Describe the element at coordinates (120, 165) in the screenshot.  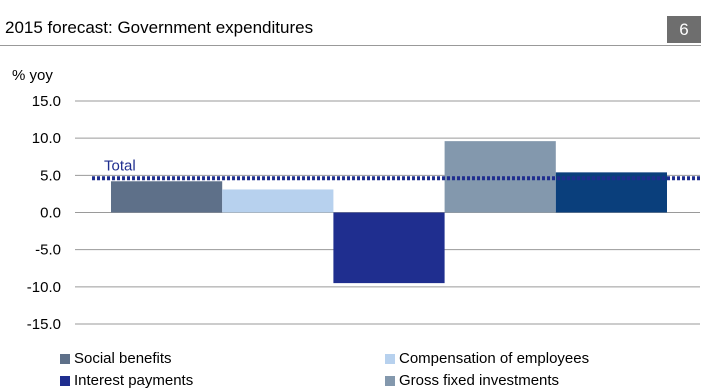
I see `total-reference-label: Total` at that location.